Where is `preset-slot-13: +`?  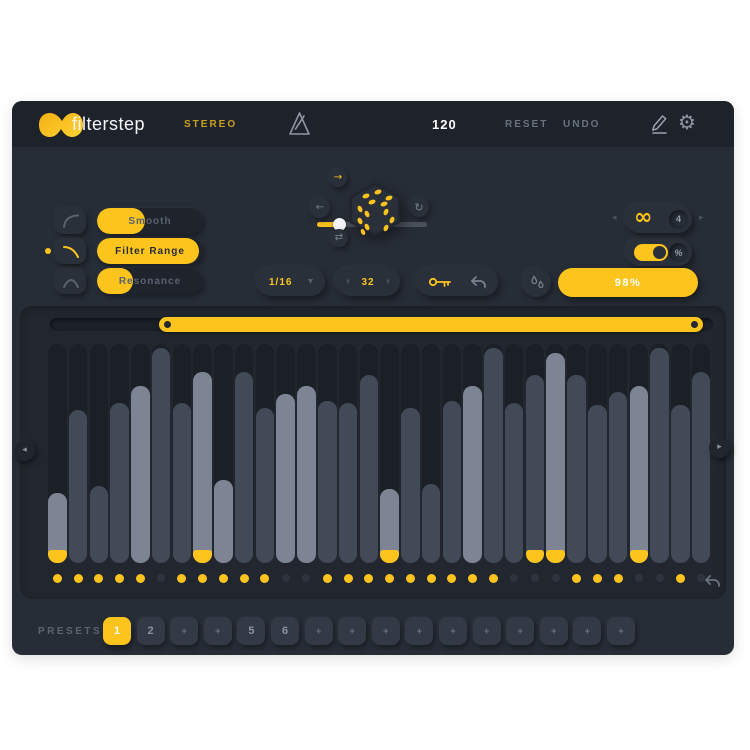 preset-slot-13: + is located at coordinates (520, 631).